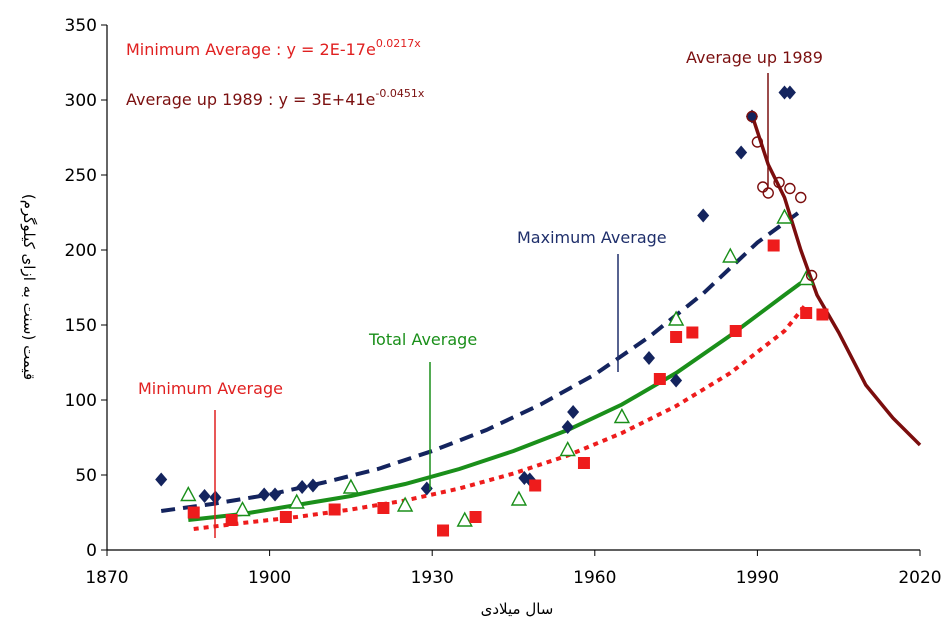  What do you see at coordinates (81, 176) in the screenshot?
I see `y-tick-label: 250` at bounding box center [81, 176].